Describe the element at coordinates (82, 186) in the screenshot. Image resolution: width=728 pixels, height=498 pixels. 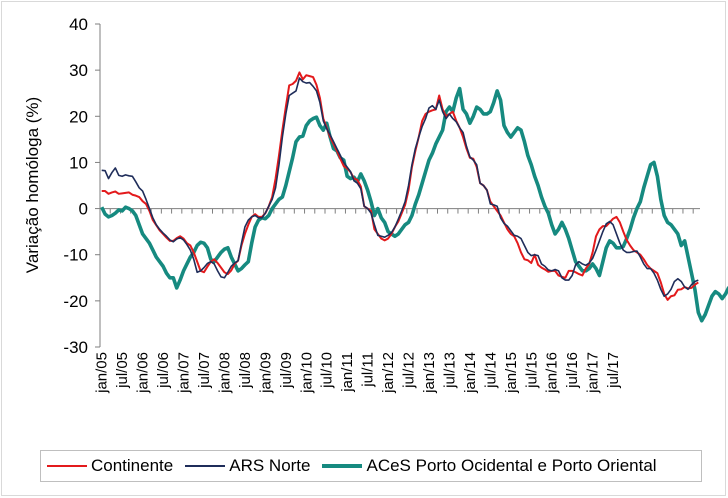
I see `y-axis: 40 30 20 10 0 -10 -20 -30` at that location.